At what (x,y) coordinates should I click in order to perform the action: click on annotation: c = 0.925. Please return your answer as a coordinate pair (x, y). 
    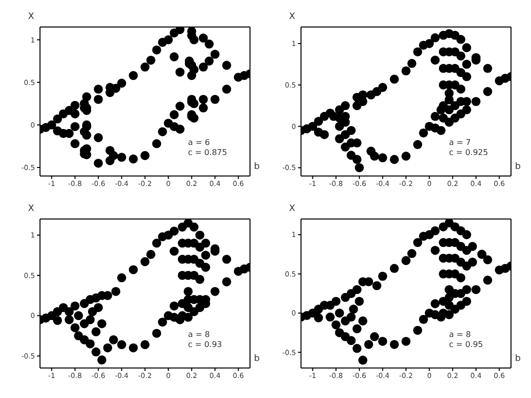
    Looking at the image, I should click on (468, 153).